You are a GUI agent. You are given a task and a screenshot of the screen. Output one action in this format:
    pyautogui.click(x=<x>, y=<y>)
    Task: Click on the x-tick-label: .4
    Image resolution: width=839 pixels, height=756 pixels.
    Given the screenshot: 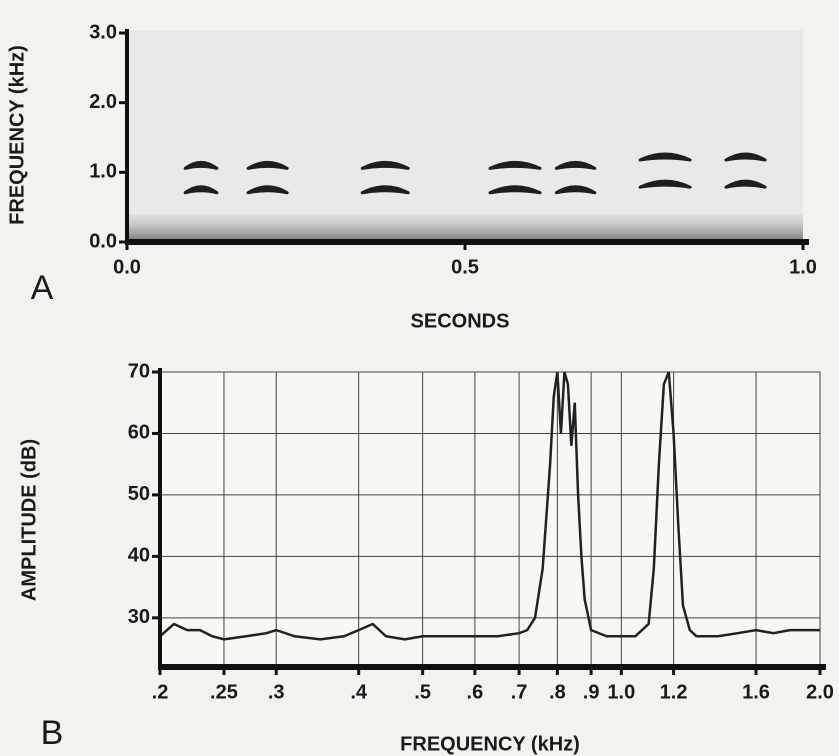 What is the action you would take?
    pyautogui.click(x=359, y=692)
    